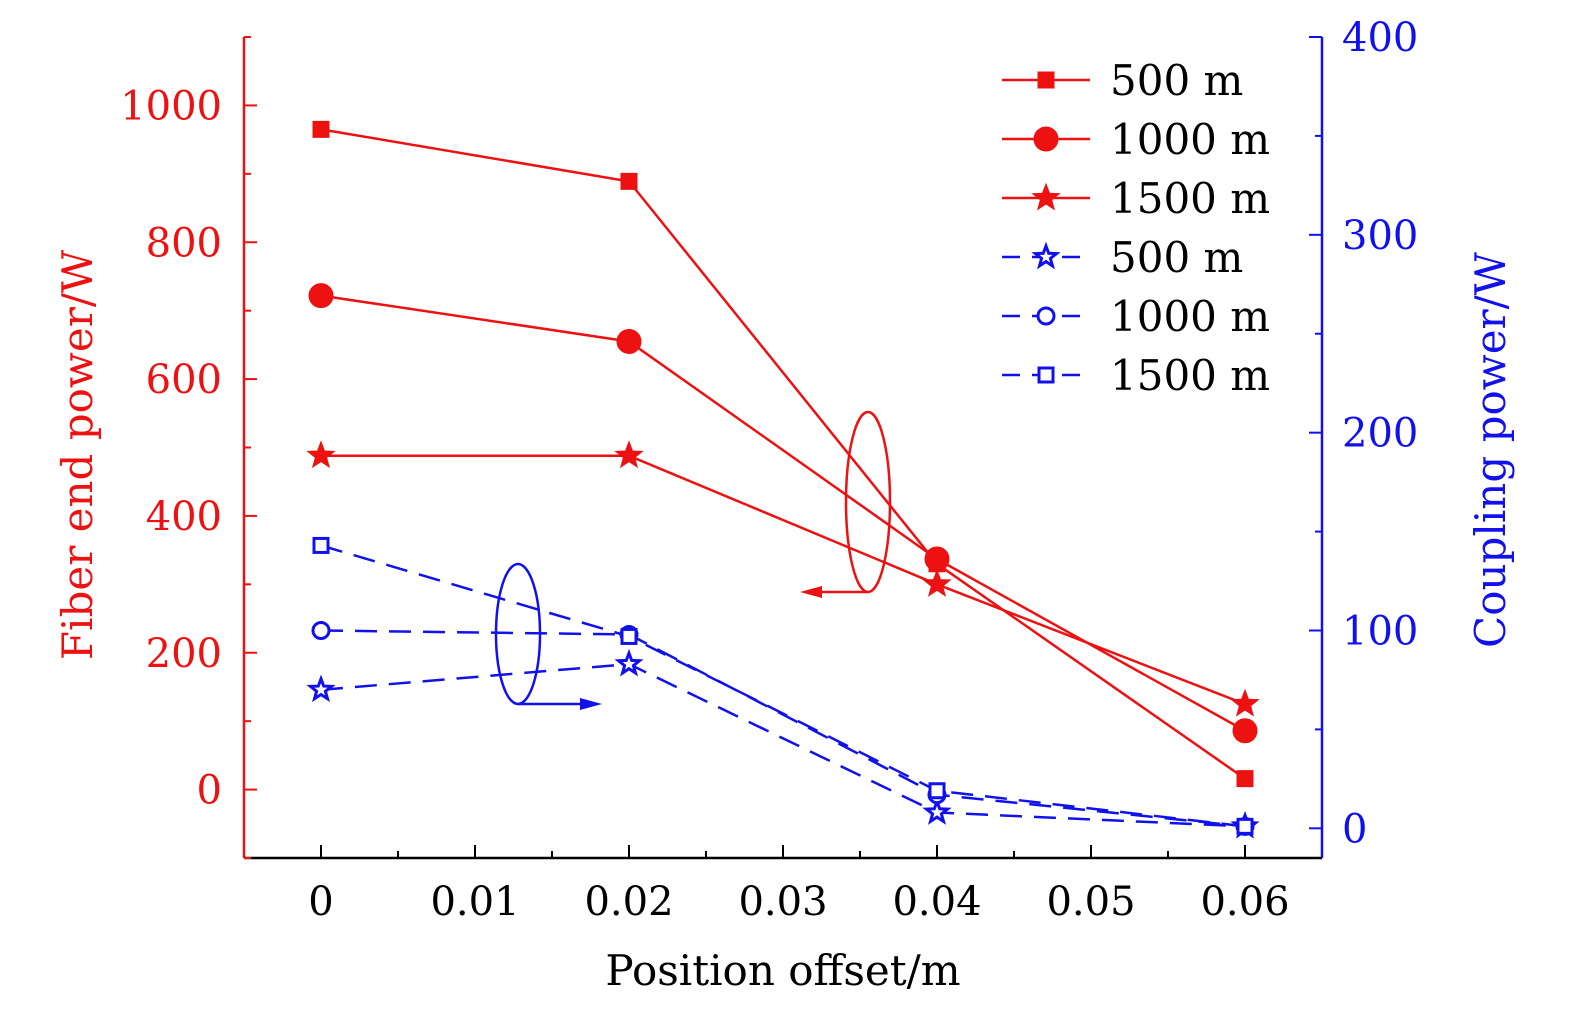 The width and height of the screenshot is (1575, 1014). Describe the element at coordinates (1380, 236) in the screenshot. I see `y-right-tick-label: 300` at that location.